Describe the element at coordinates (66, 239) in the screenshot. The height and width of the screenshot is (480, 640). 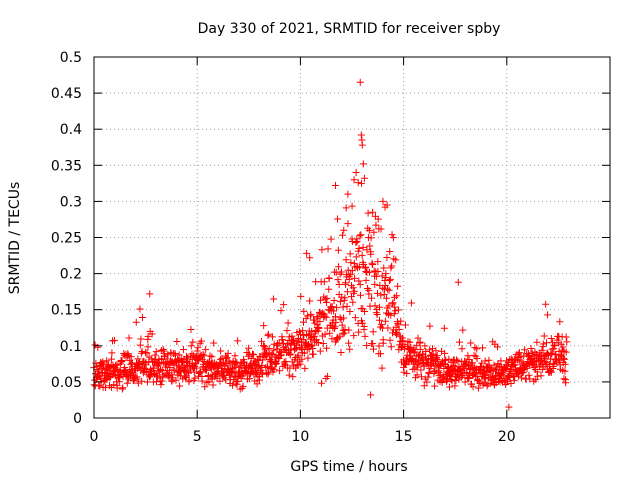
I see `y-tick-label: 0.25` at that location.